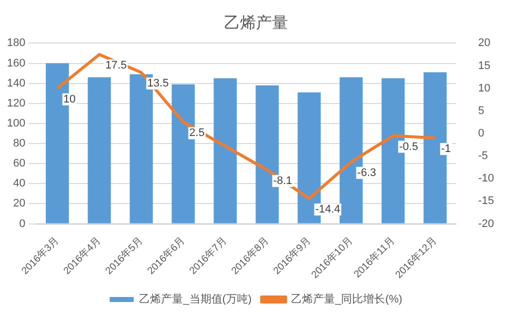 The width and height of the screenshot is (512, 319). I want to click on y-tick-label: 140, so click(16, 83).